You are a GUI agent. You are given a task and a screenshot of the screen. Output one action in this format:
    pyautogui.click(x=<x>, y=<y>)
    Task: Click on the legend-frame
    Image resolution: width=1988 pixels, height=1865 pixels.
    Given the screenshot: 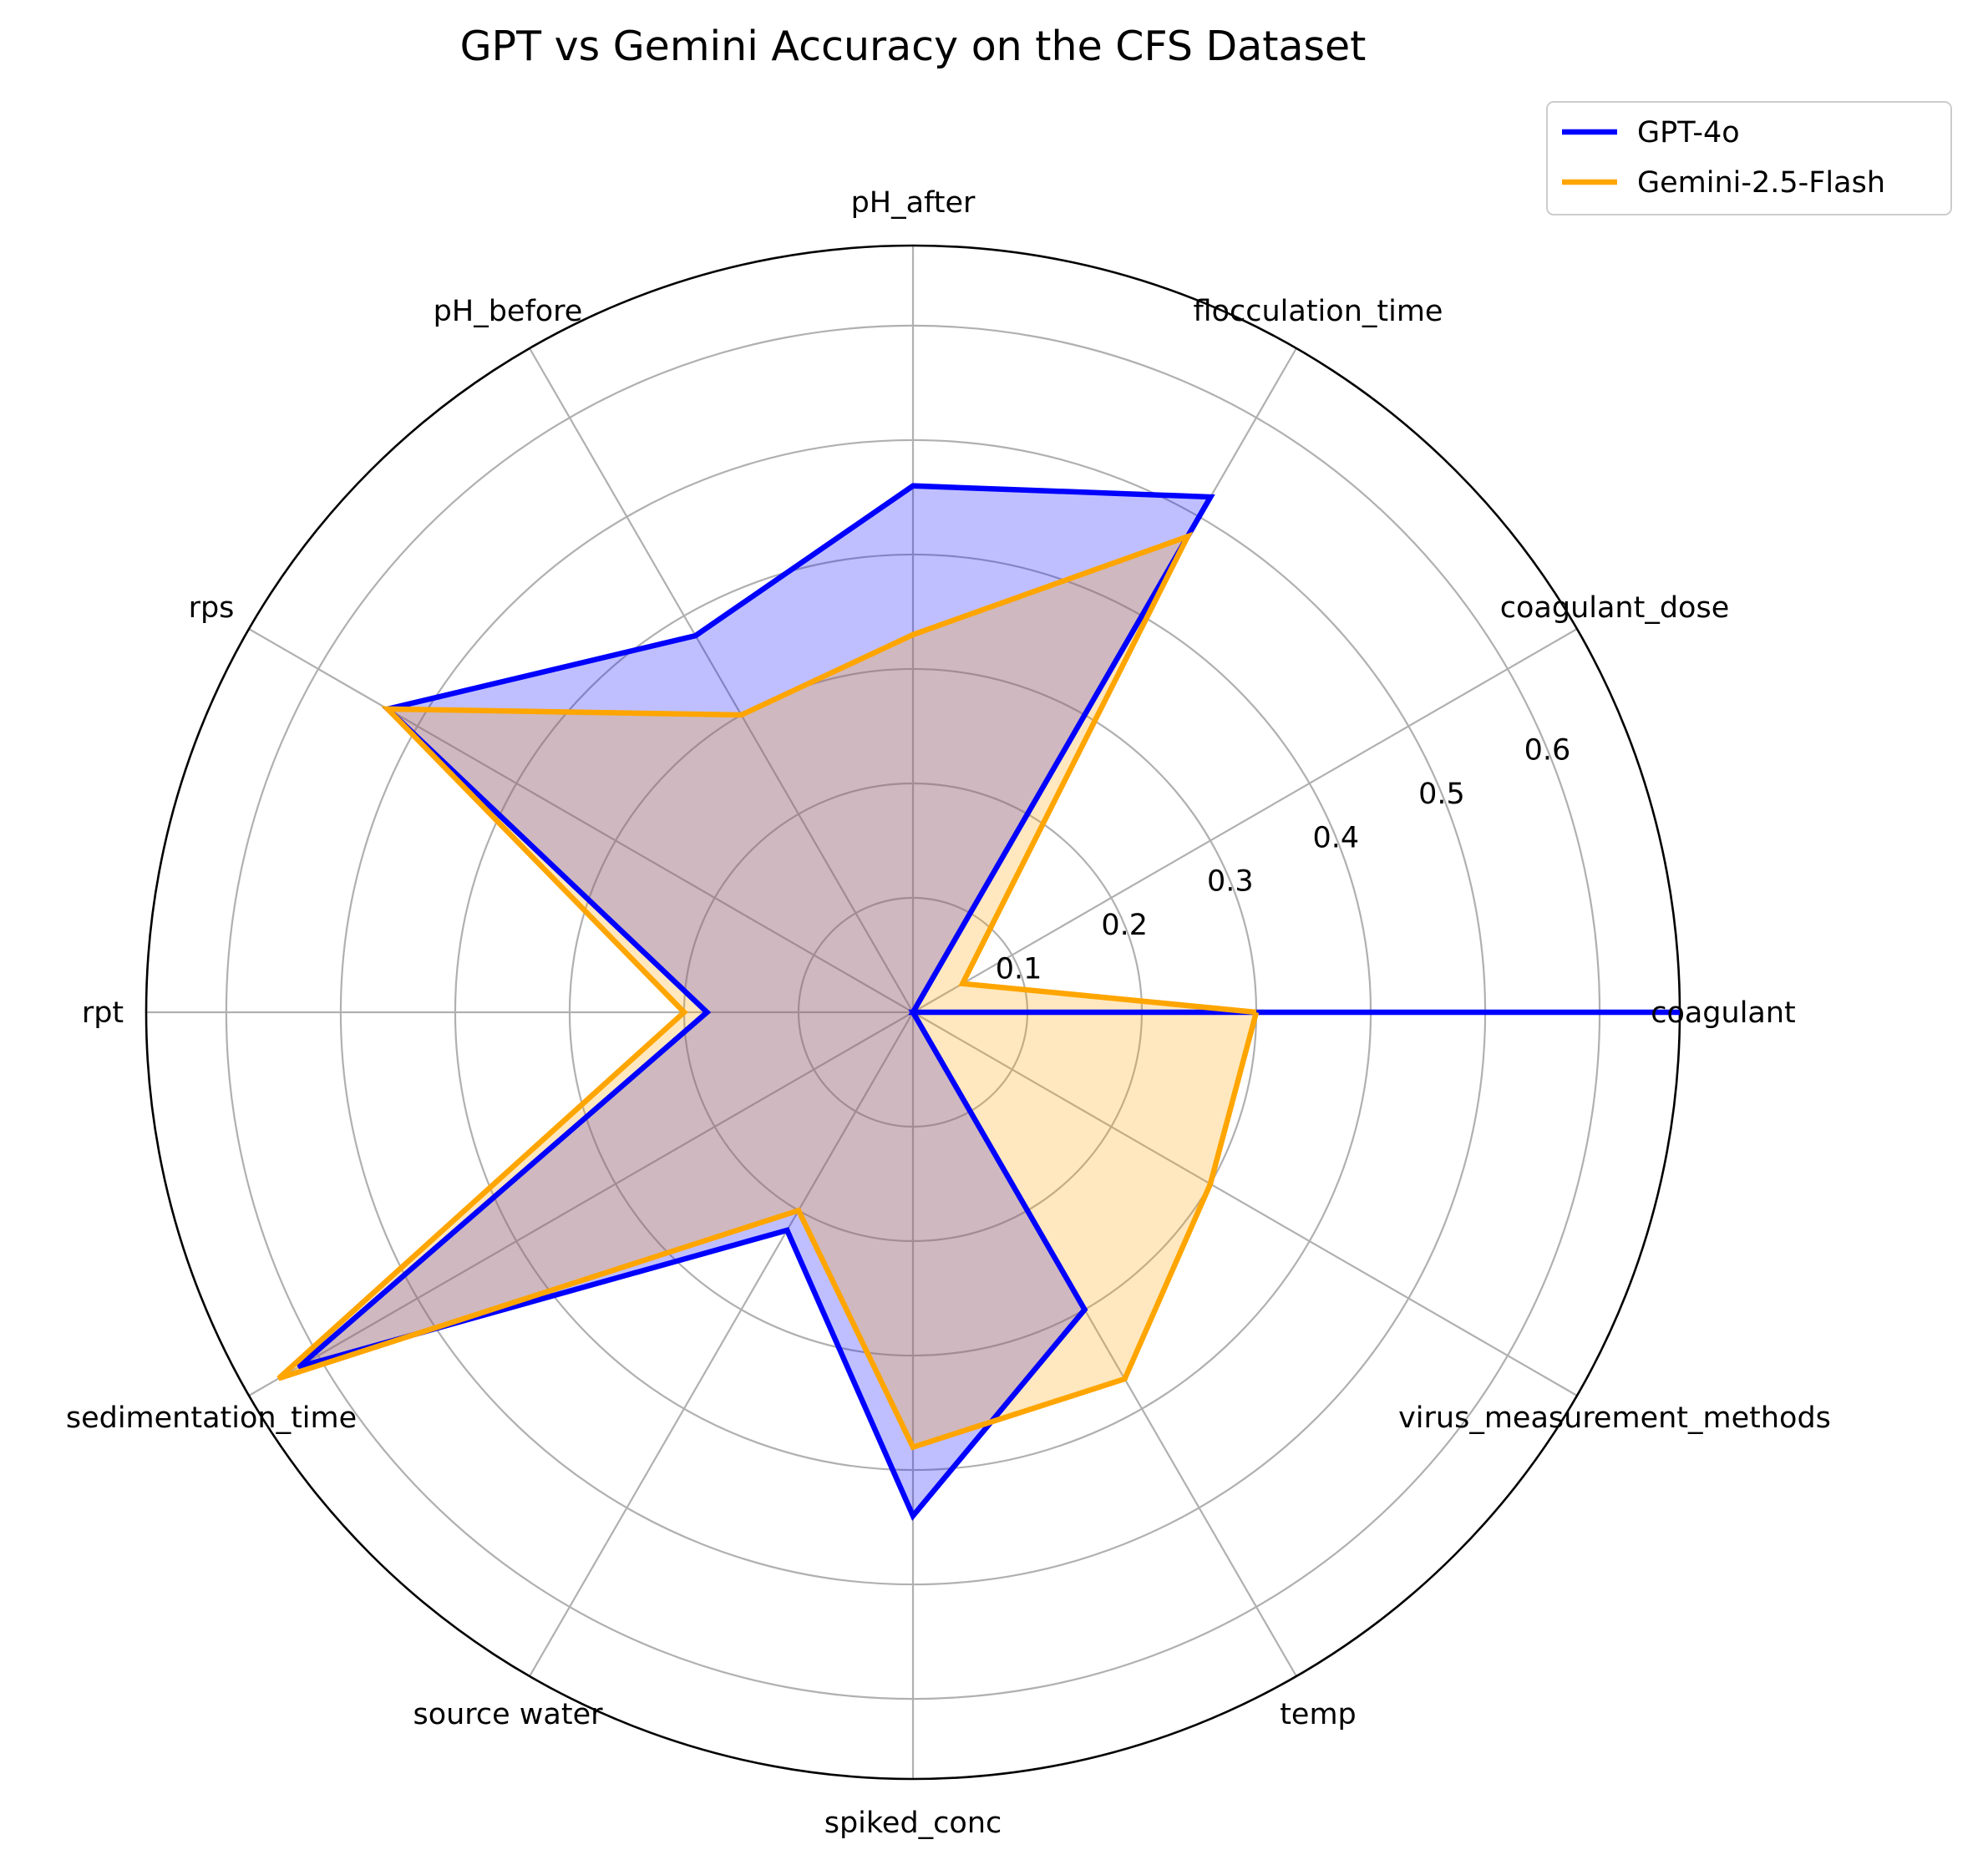 What is the action you would take?
    pyautogui.click(x=1749, y=158)
    